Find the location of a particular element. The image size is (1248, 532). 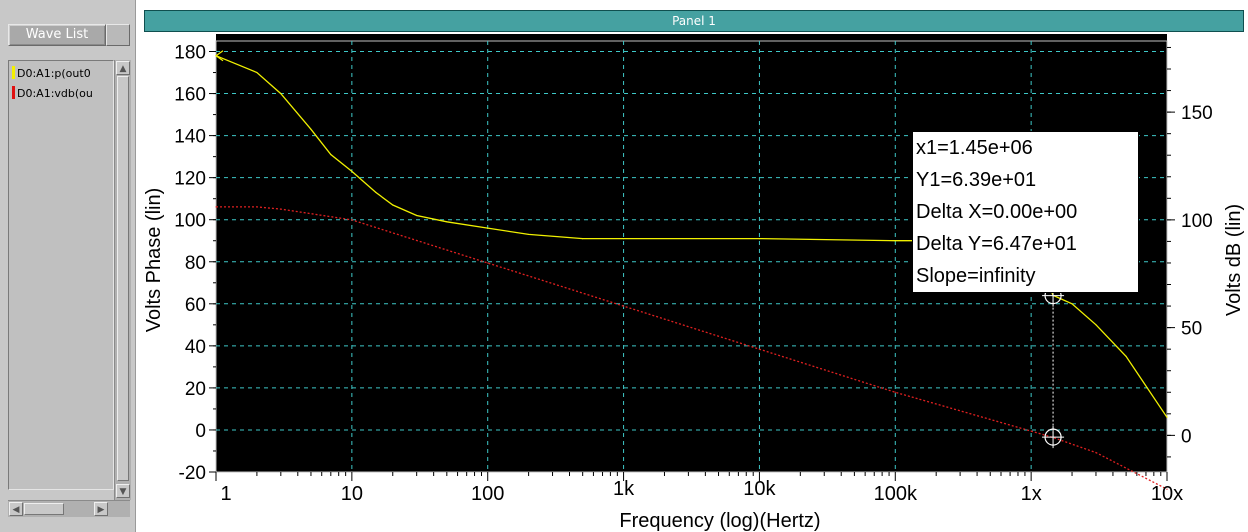

cursor-delta-y: Delta Y=6.47e+01 is located at coordinates (996, 244).